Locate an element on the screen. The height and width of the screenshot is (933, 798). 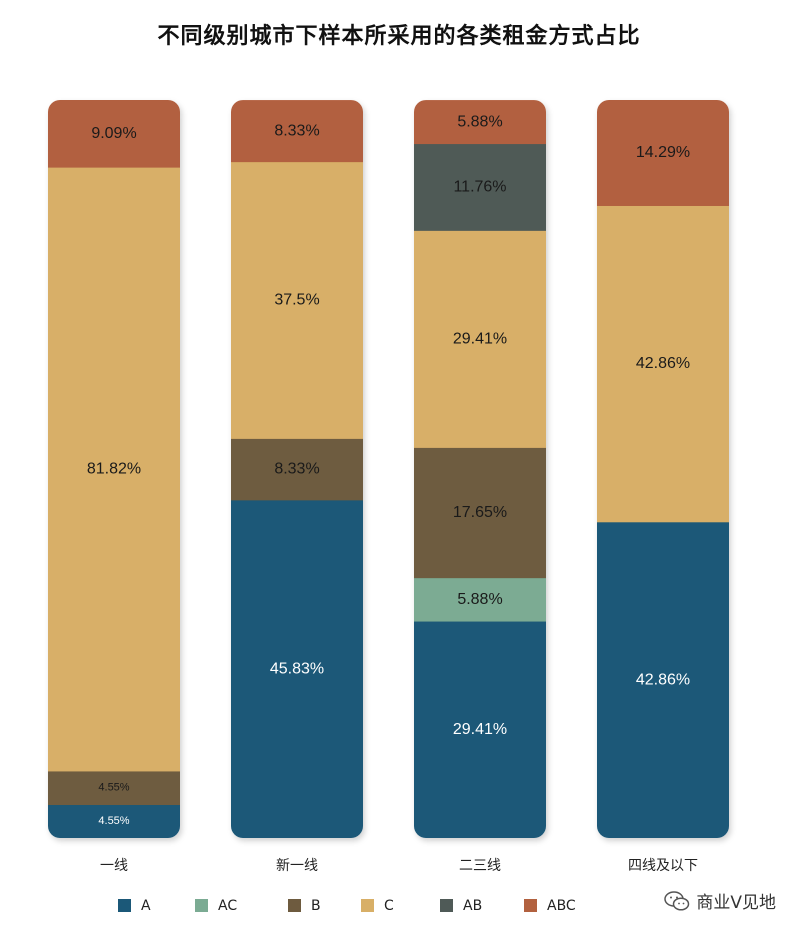
legend-item-ab: AB is located at coordinates (461, 906).